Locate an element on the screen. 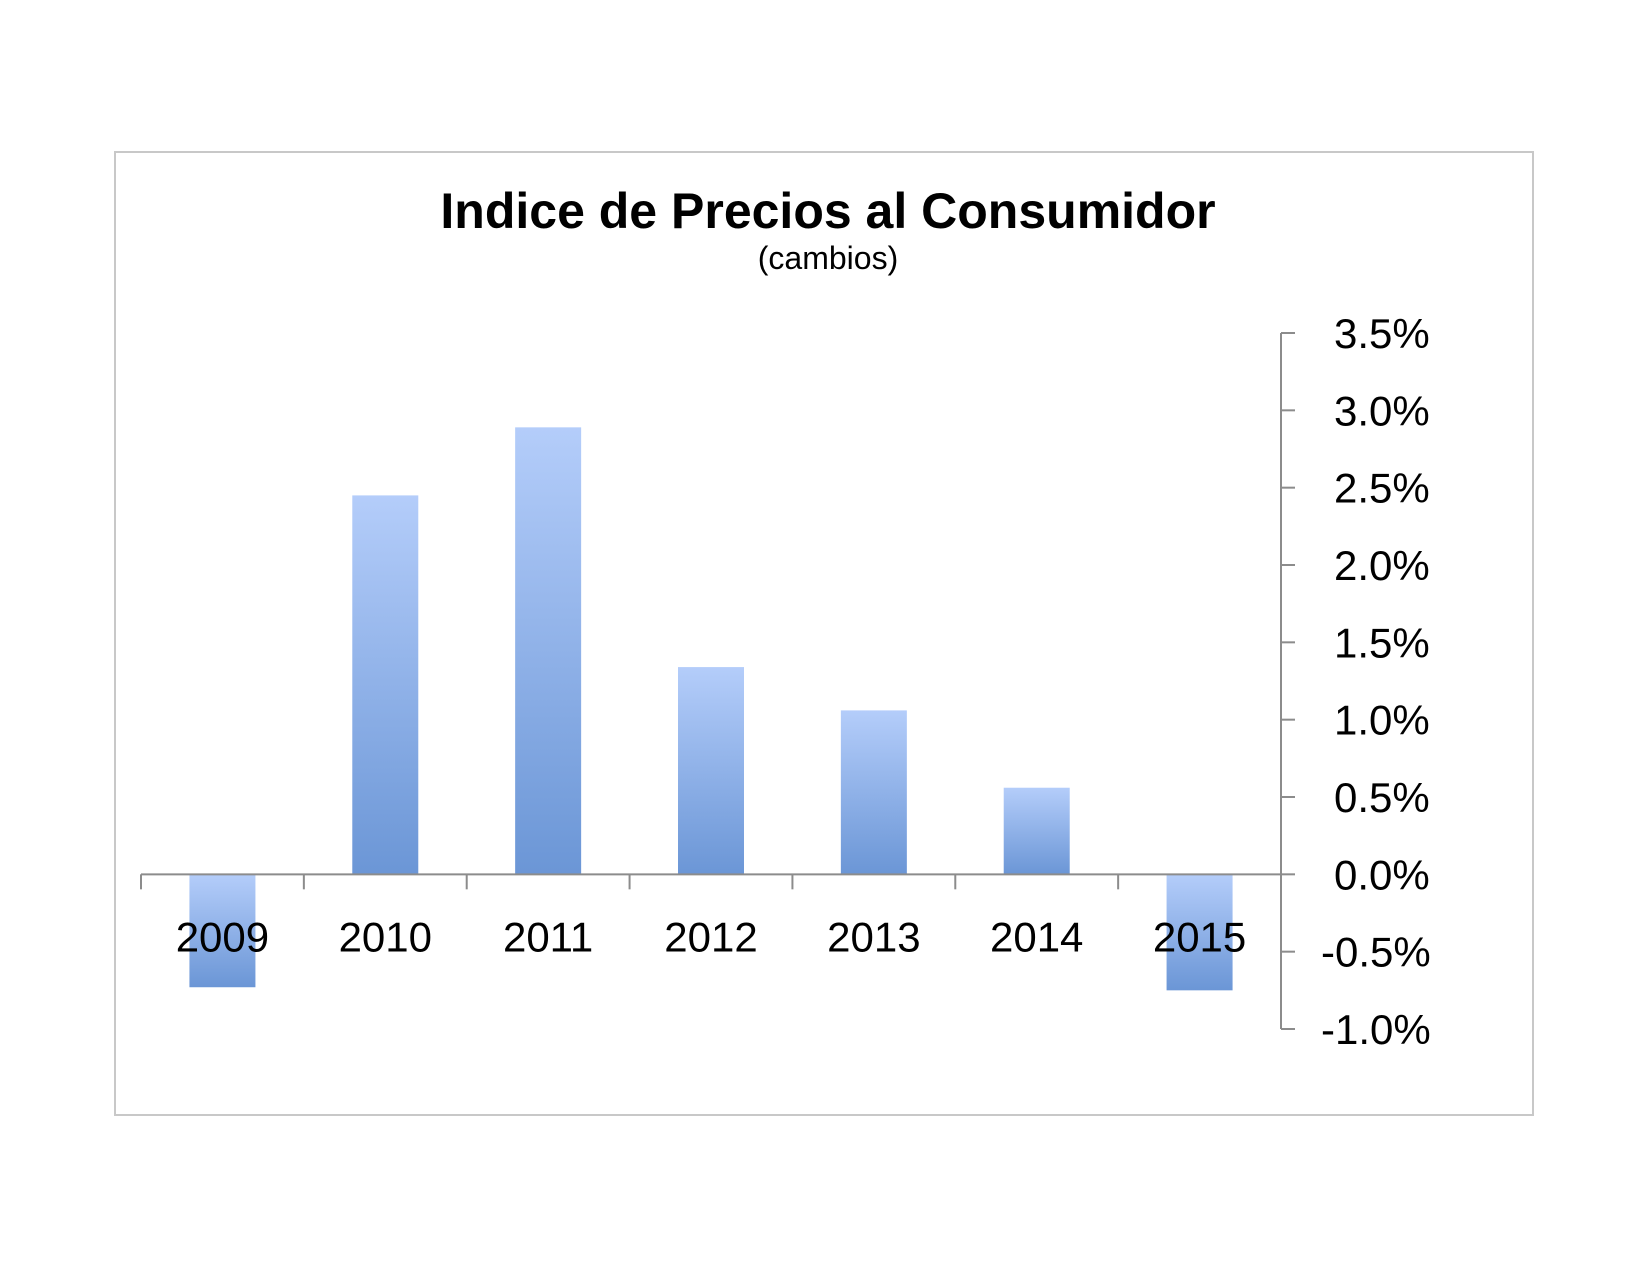 This screenshot has width=1650, height=1275. bar-2013 is located at coordinates (873, 792).